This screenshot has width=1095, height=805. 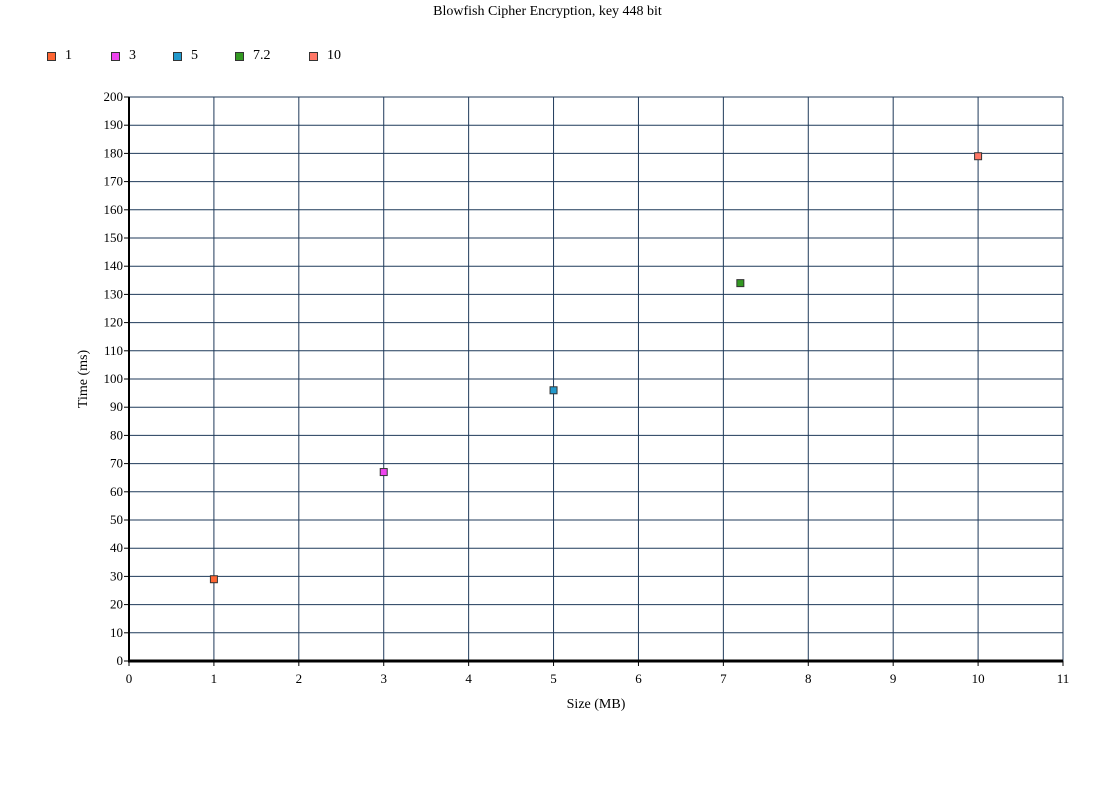 I want to click on x-tick-label: 5, so click(x=553, y=678).